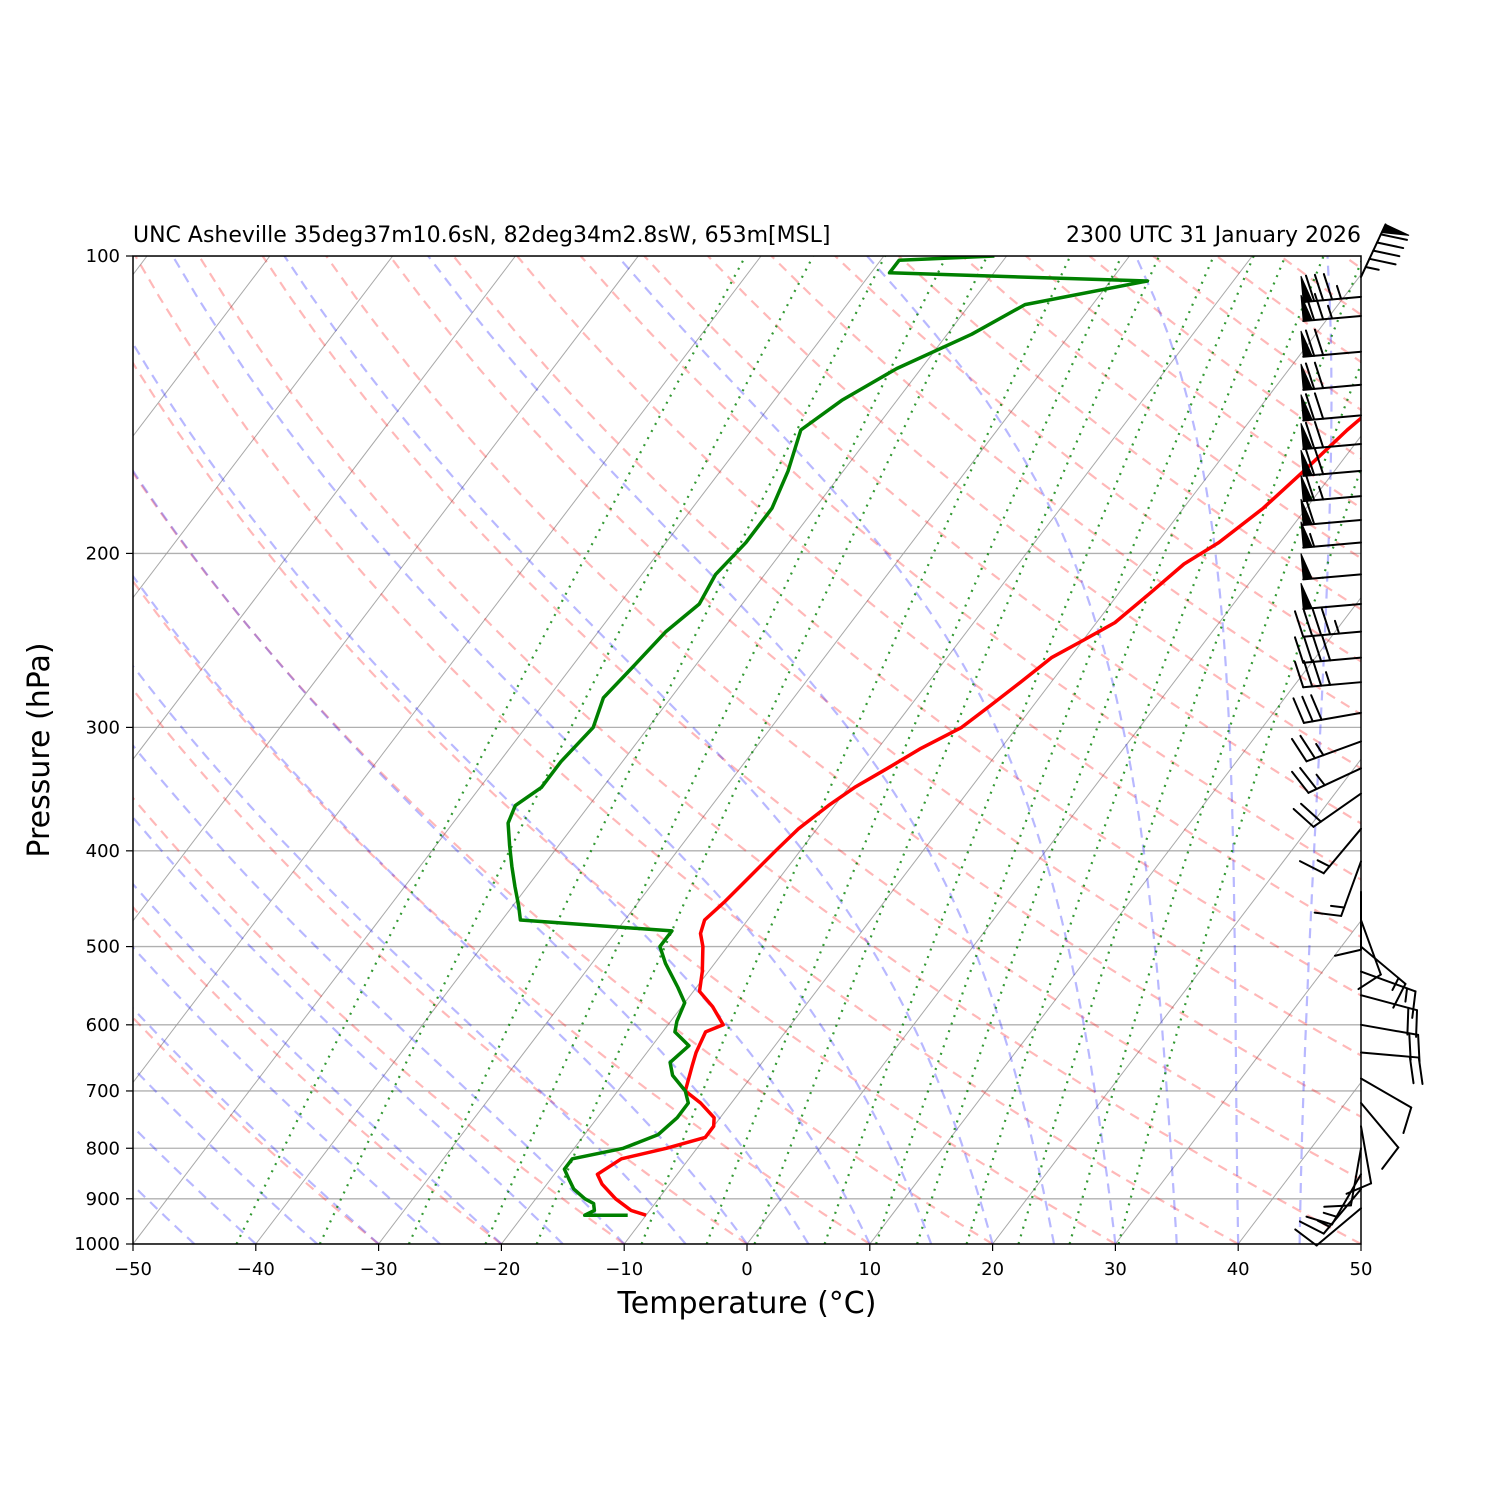 This screenshot has height=1500, width=1500. Describe the element at coordinates (195, 1184) in the screenshot. I see `moist-adiabat--40` at that location.